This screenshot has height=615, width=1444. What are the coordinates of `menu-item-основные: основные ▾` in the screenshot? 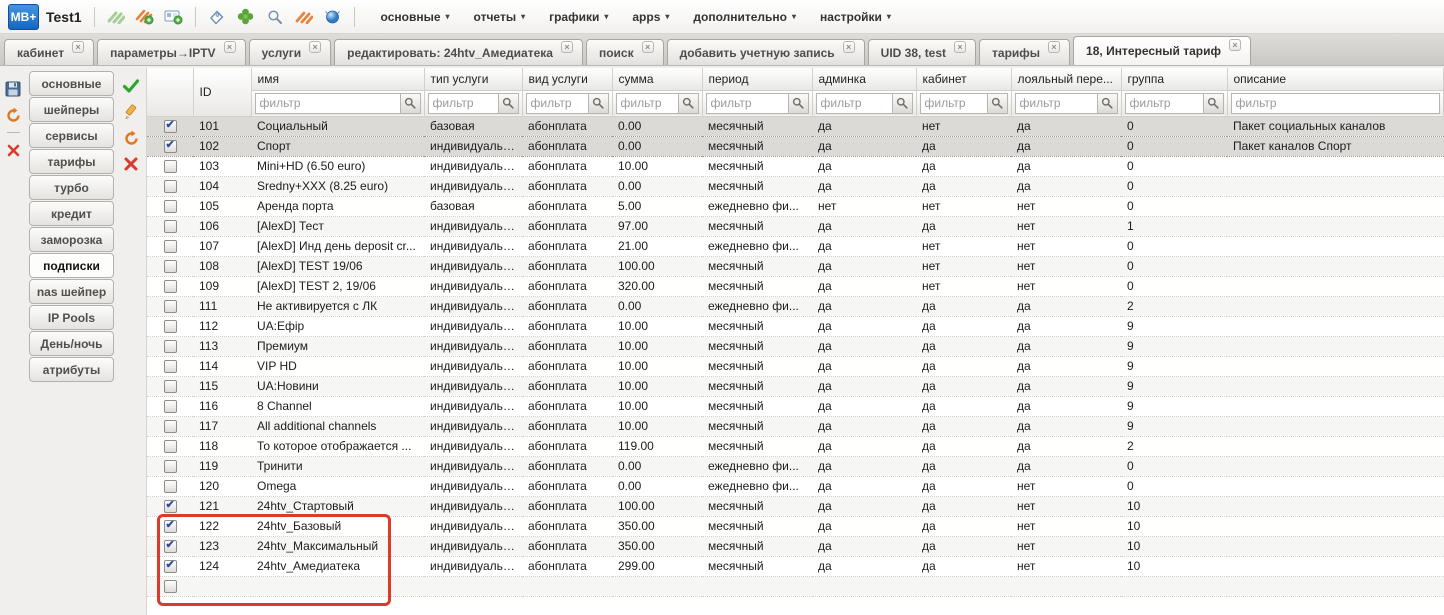 It's located at (415, 17).